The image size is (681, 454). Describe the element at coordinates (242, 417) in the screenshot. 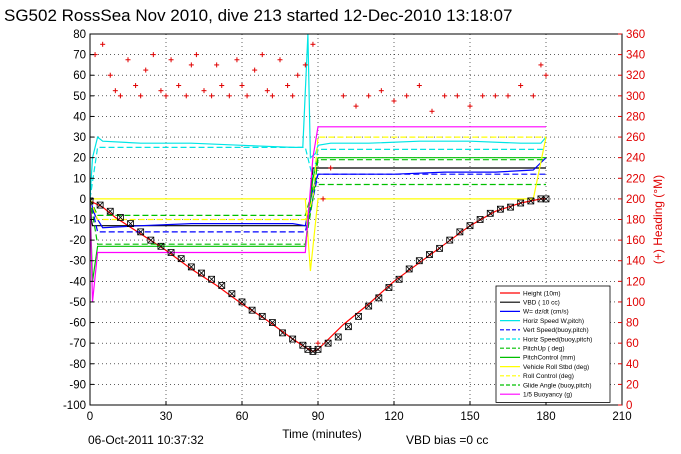

I see `x-tick-label: 60` at that location.